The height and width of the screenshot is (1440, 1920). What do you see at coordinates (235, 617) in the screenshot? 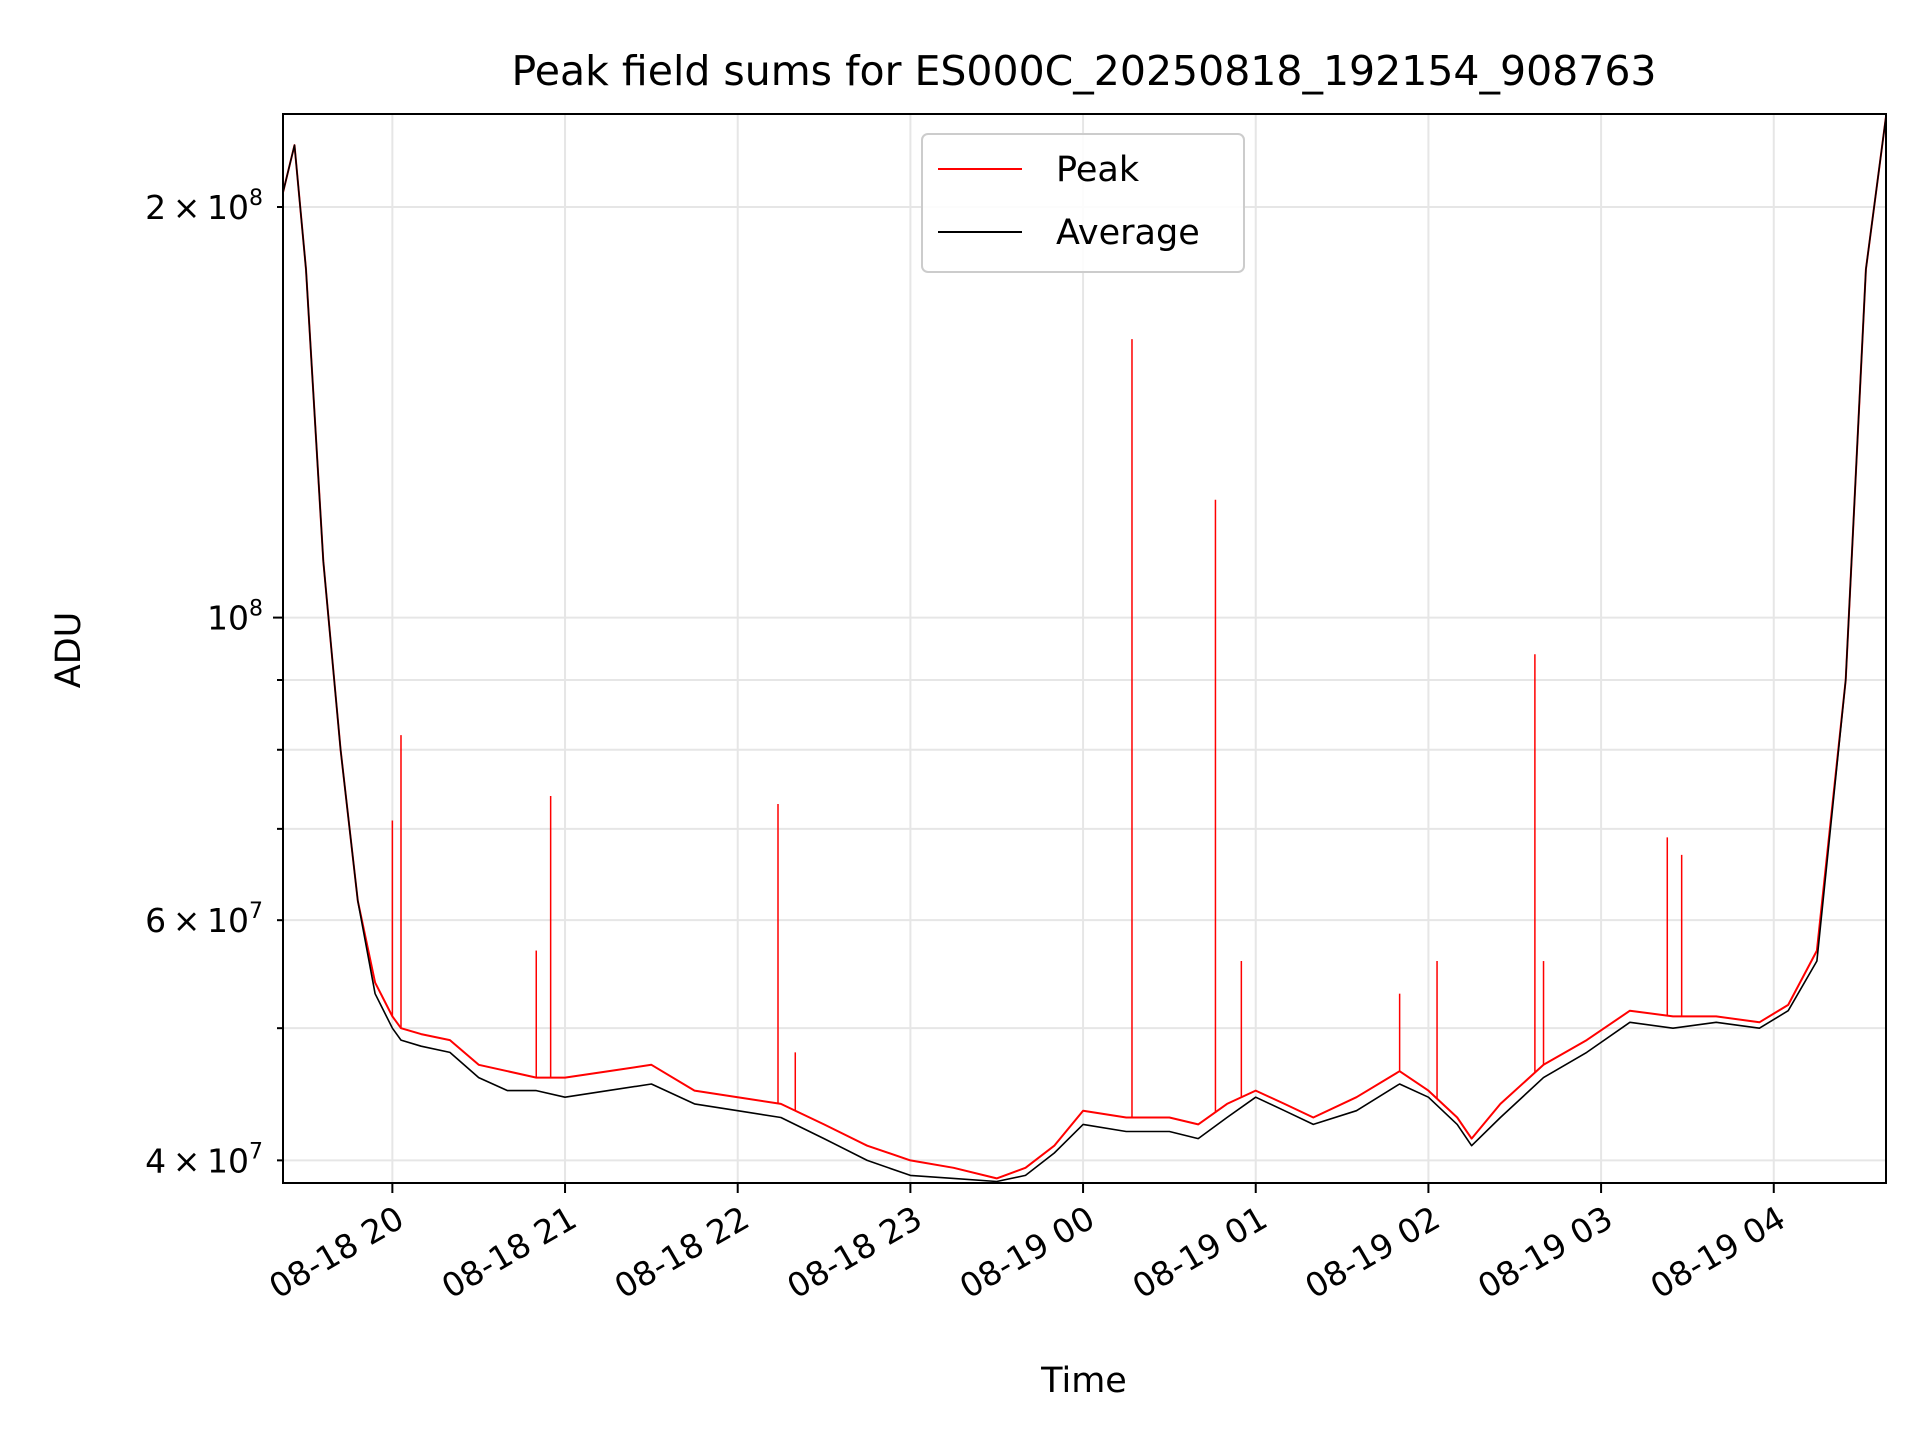
I see `y-tick-label: 108` at bounding box center [235, 617].